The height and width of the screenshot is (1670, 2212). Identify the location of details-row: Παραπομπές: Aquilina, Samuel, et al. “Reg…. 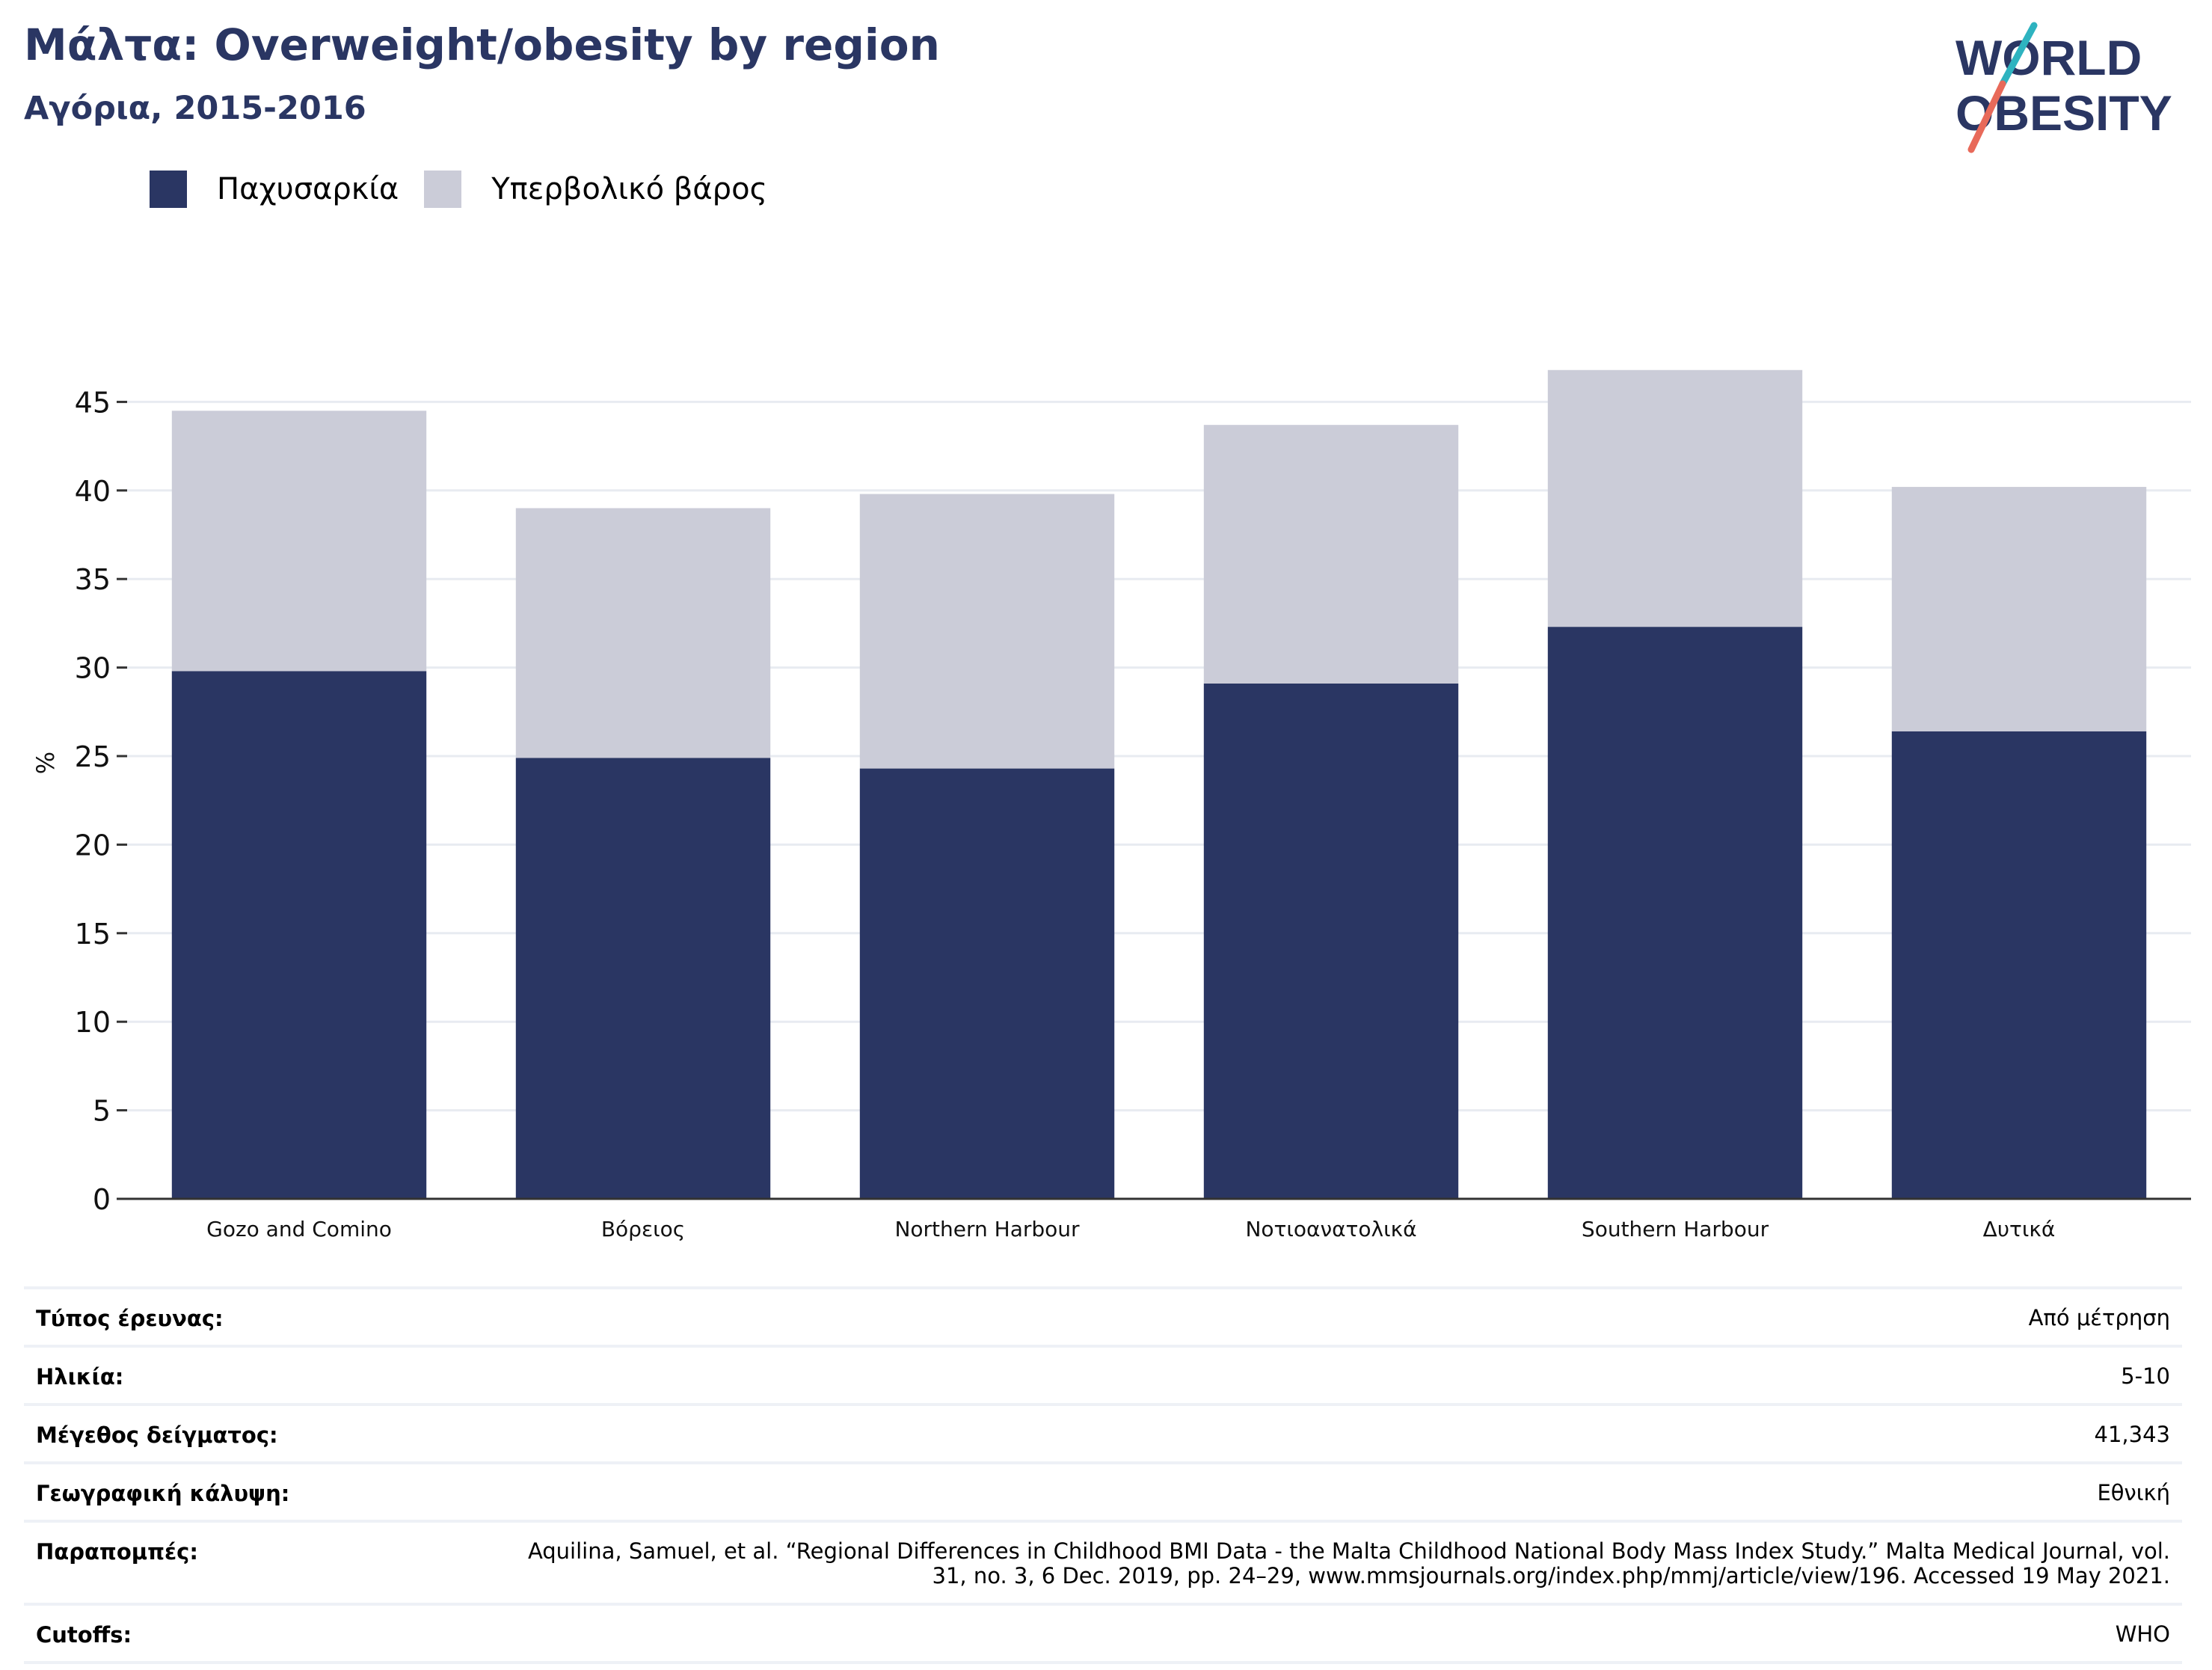
(1103, 1561).